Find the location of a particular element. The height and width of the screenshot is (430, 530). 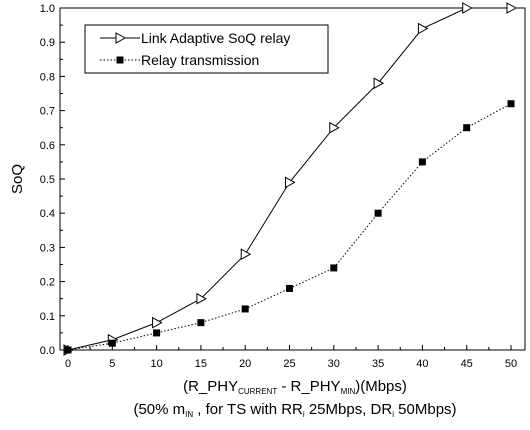

x-tick-label: 15 is located at coordinates (201, 364).